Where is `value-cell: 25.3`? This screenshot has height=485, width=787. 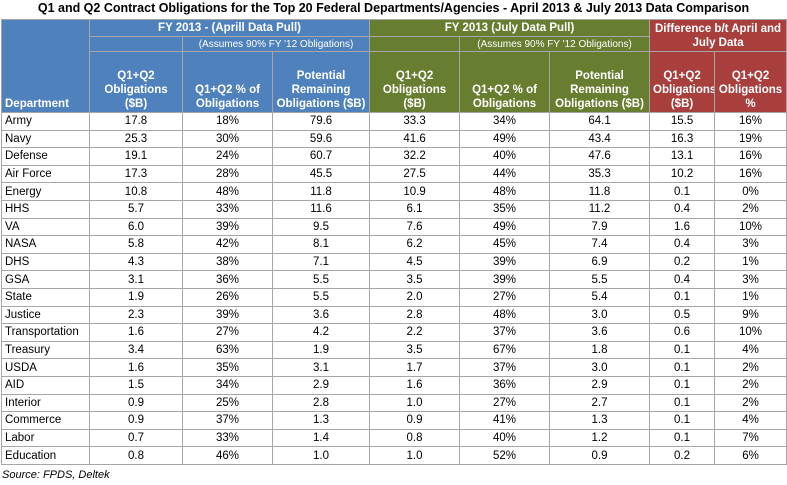
value-cell: 25.3 is located at coordinates (136, 139).